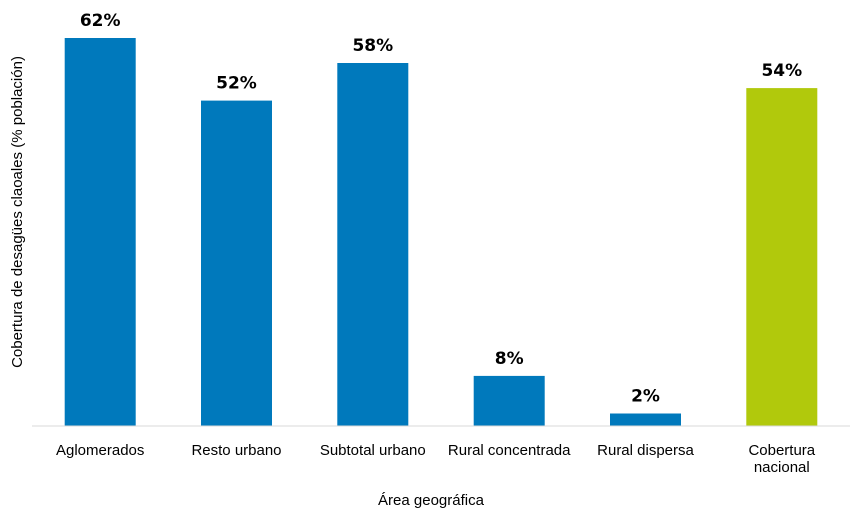  What do you see at coordinates (781, 450) in the screenshot?
I see `x-tick-label-line: Cobertura` at bounding box center [781, 450].